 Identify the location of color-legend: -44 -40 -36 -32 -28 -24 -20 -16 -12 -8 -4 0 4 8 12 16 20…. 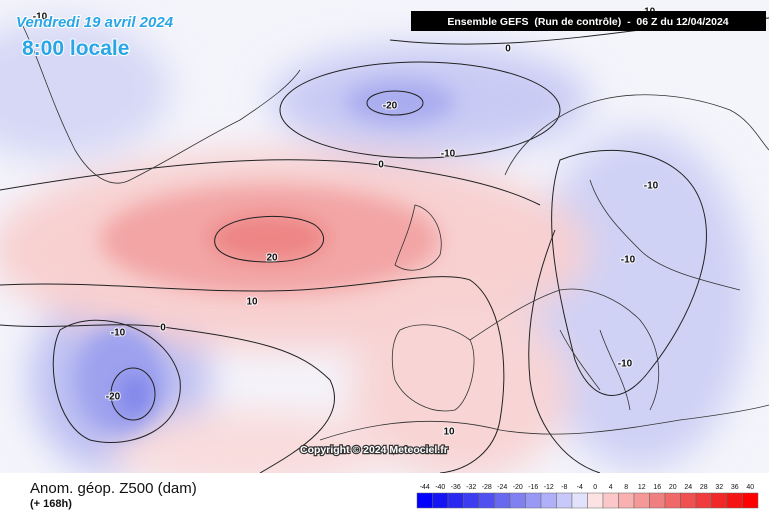
(587, 496).